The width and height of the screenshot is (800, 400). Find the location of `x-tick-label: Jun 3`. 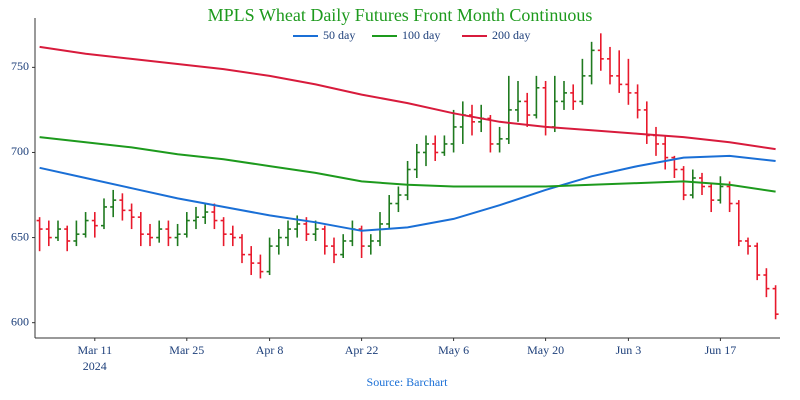

x-tick-label: Jun 3 is located at coordinates (629, 350).